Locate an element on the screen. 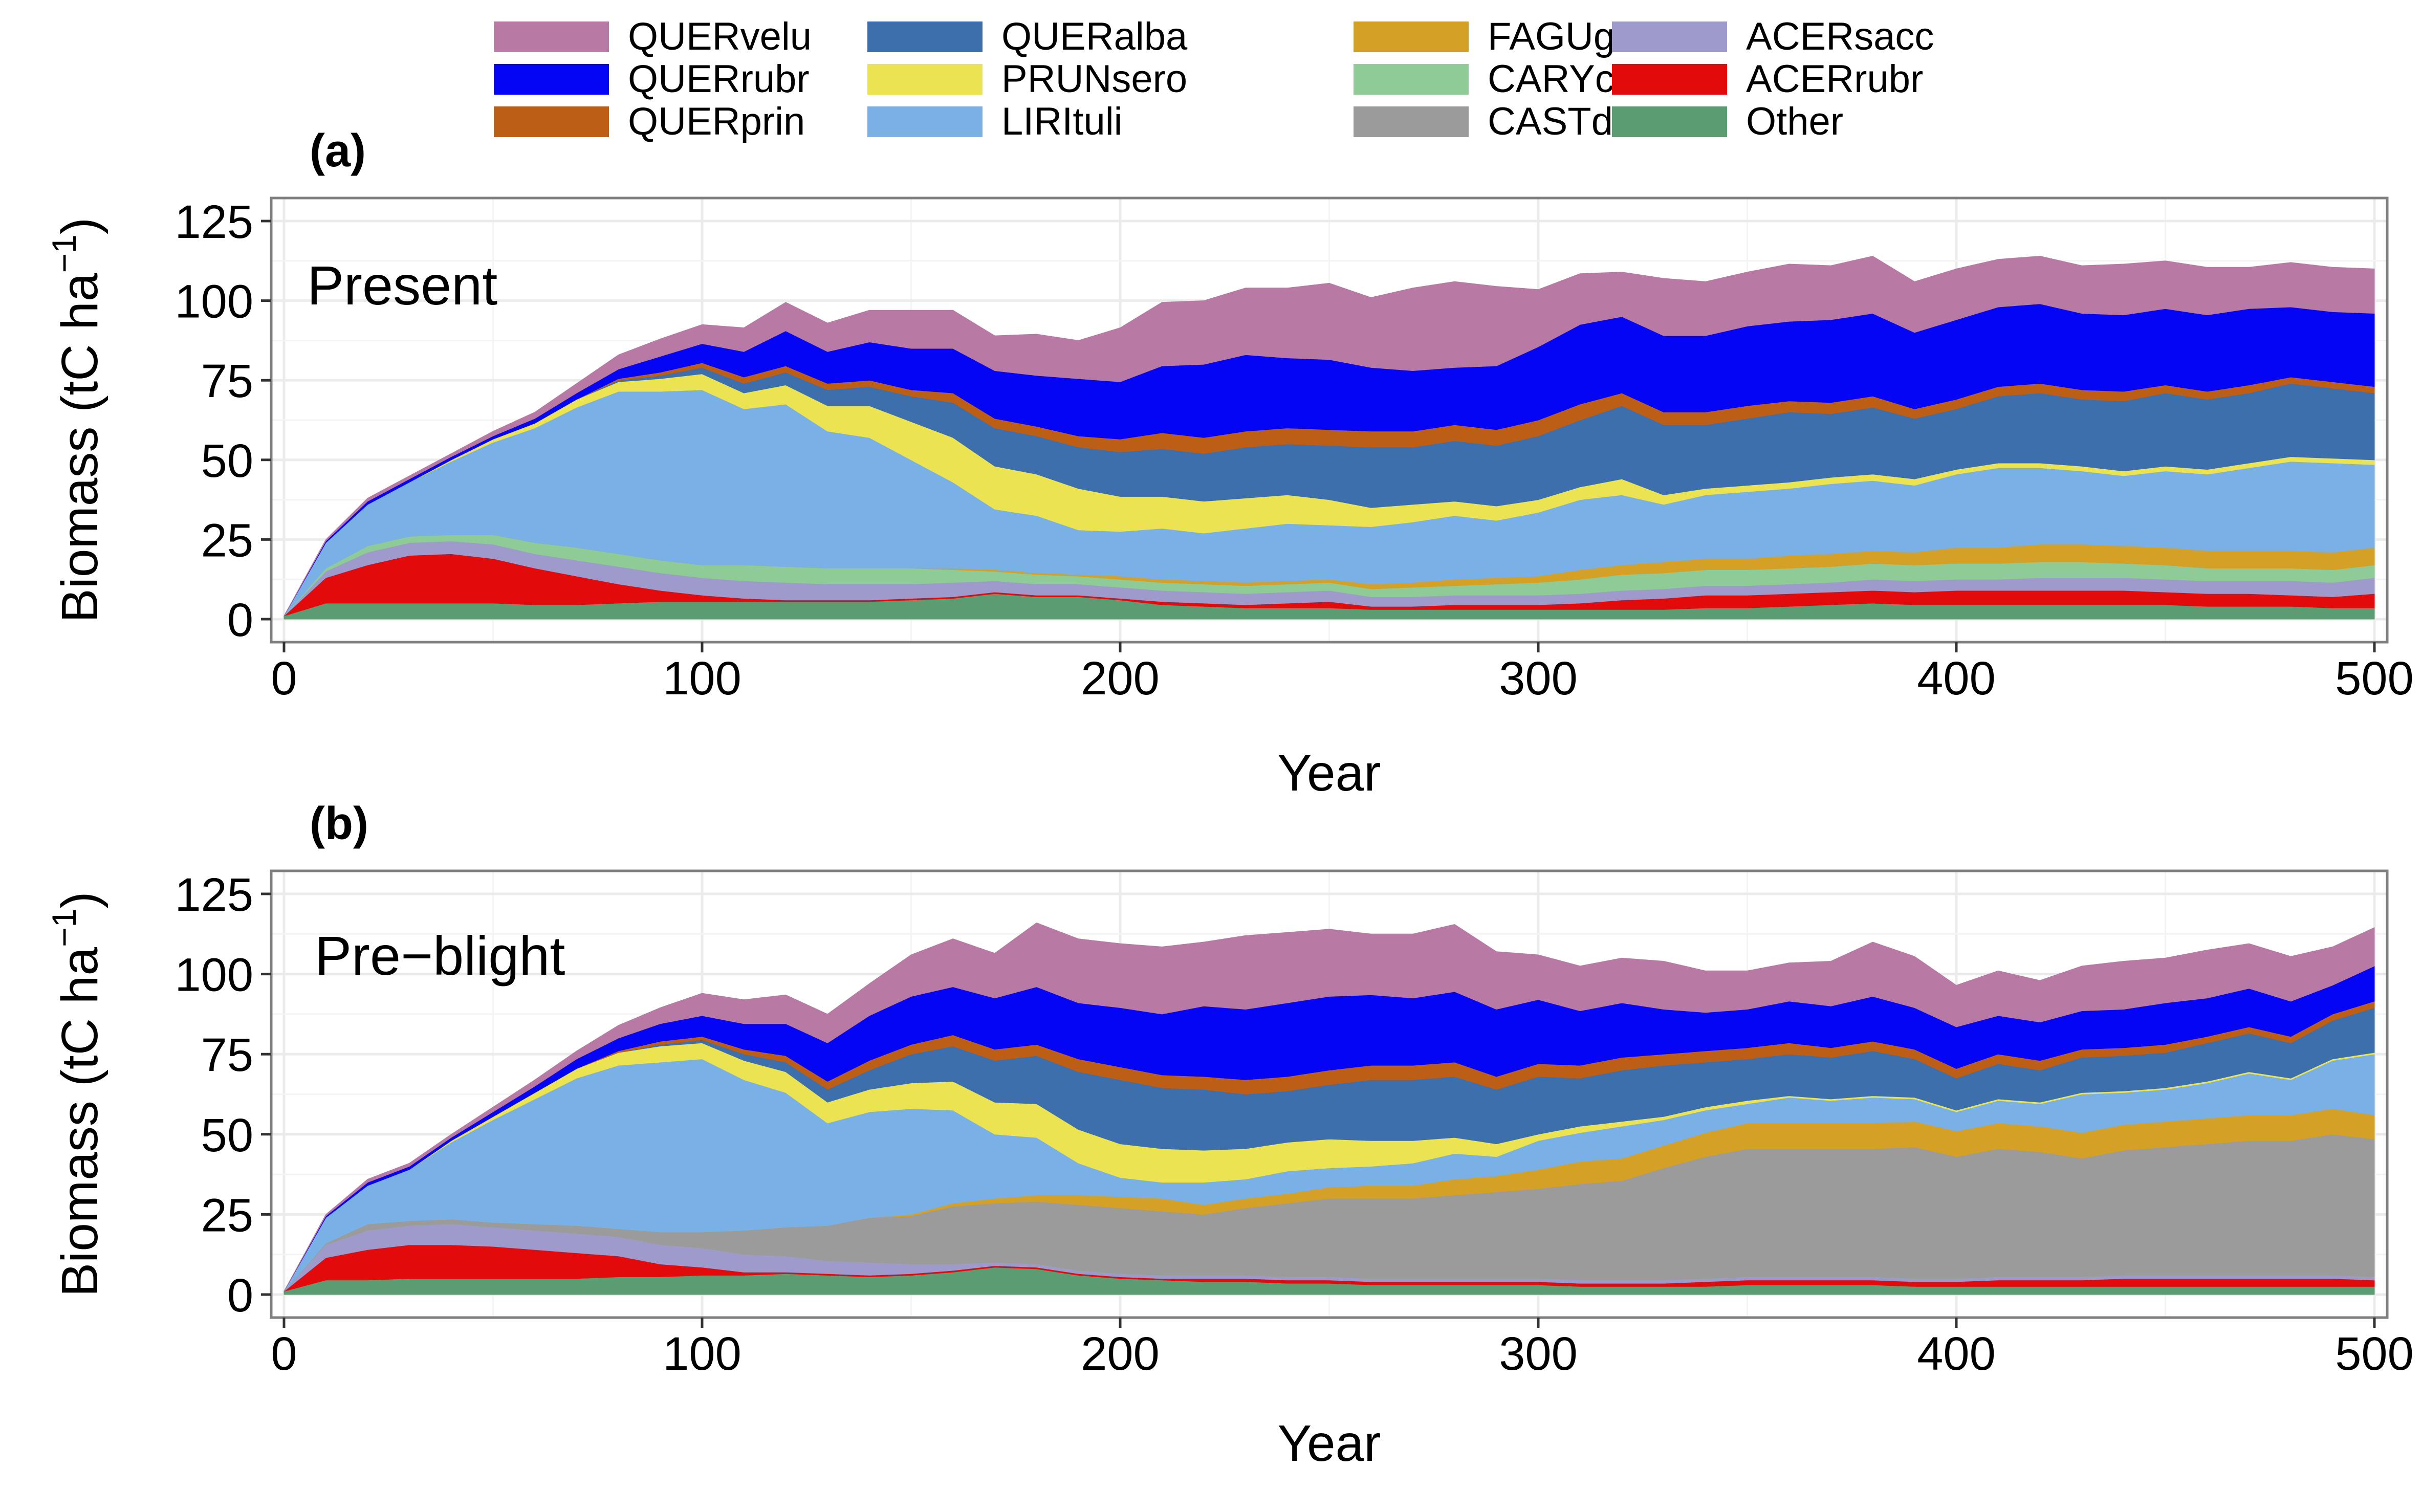 Image resolution: width=2422 pixels, height=1512 pixels. legend-entry-other: Other is located at coordinates (1727, 121).